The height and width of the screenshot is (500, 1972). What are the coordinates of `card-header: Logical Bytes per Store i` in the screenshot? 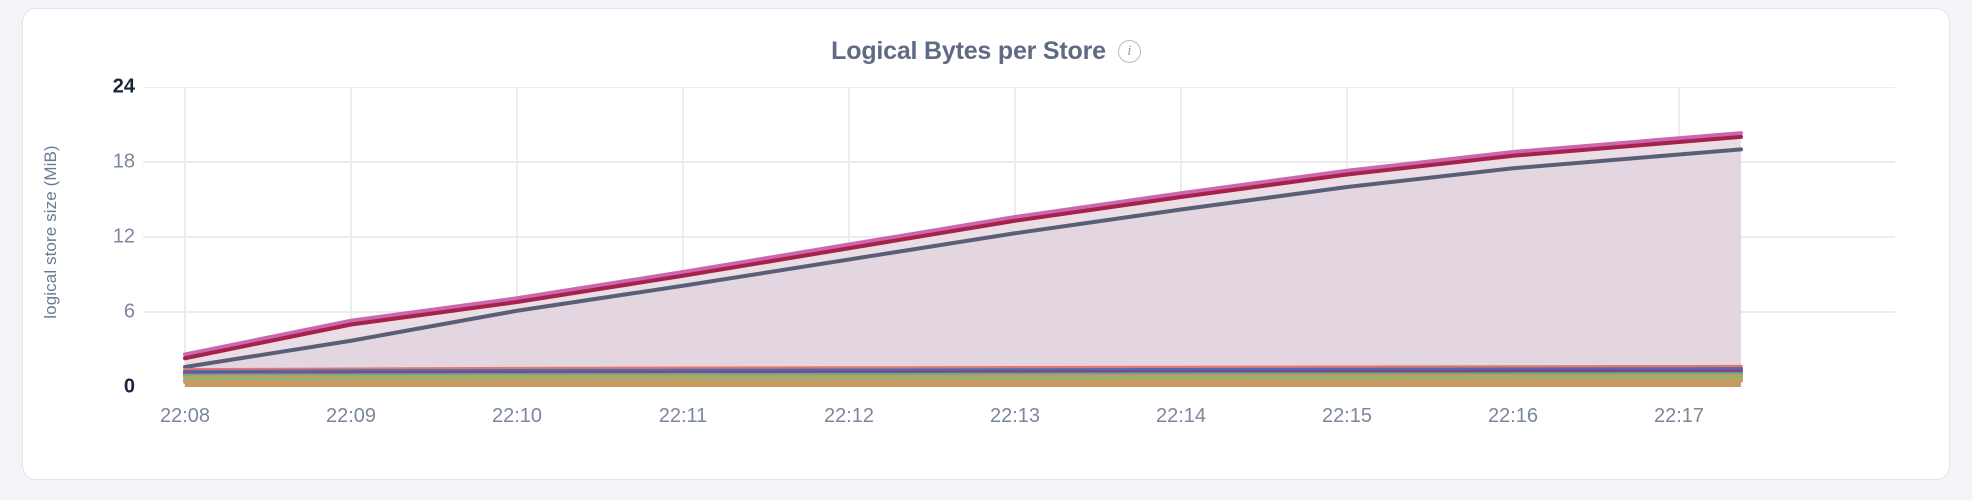 It's located at (986, 51).